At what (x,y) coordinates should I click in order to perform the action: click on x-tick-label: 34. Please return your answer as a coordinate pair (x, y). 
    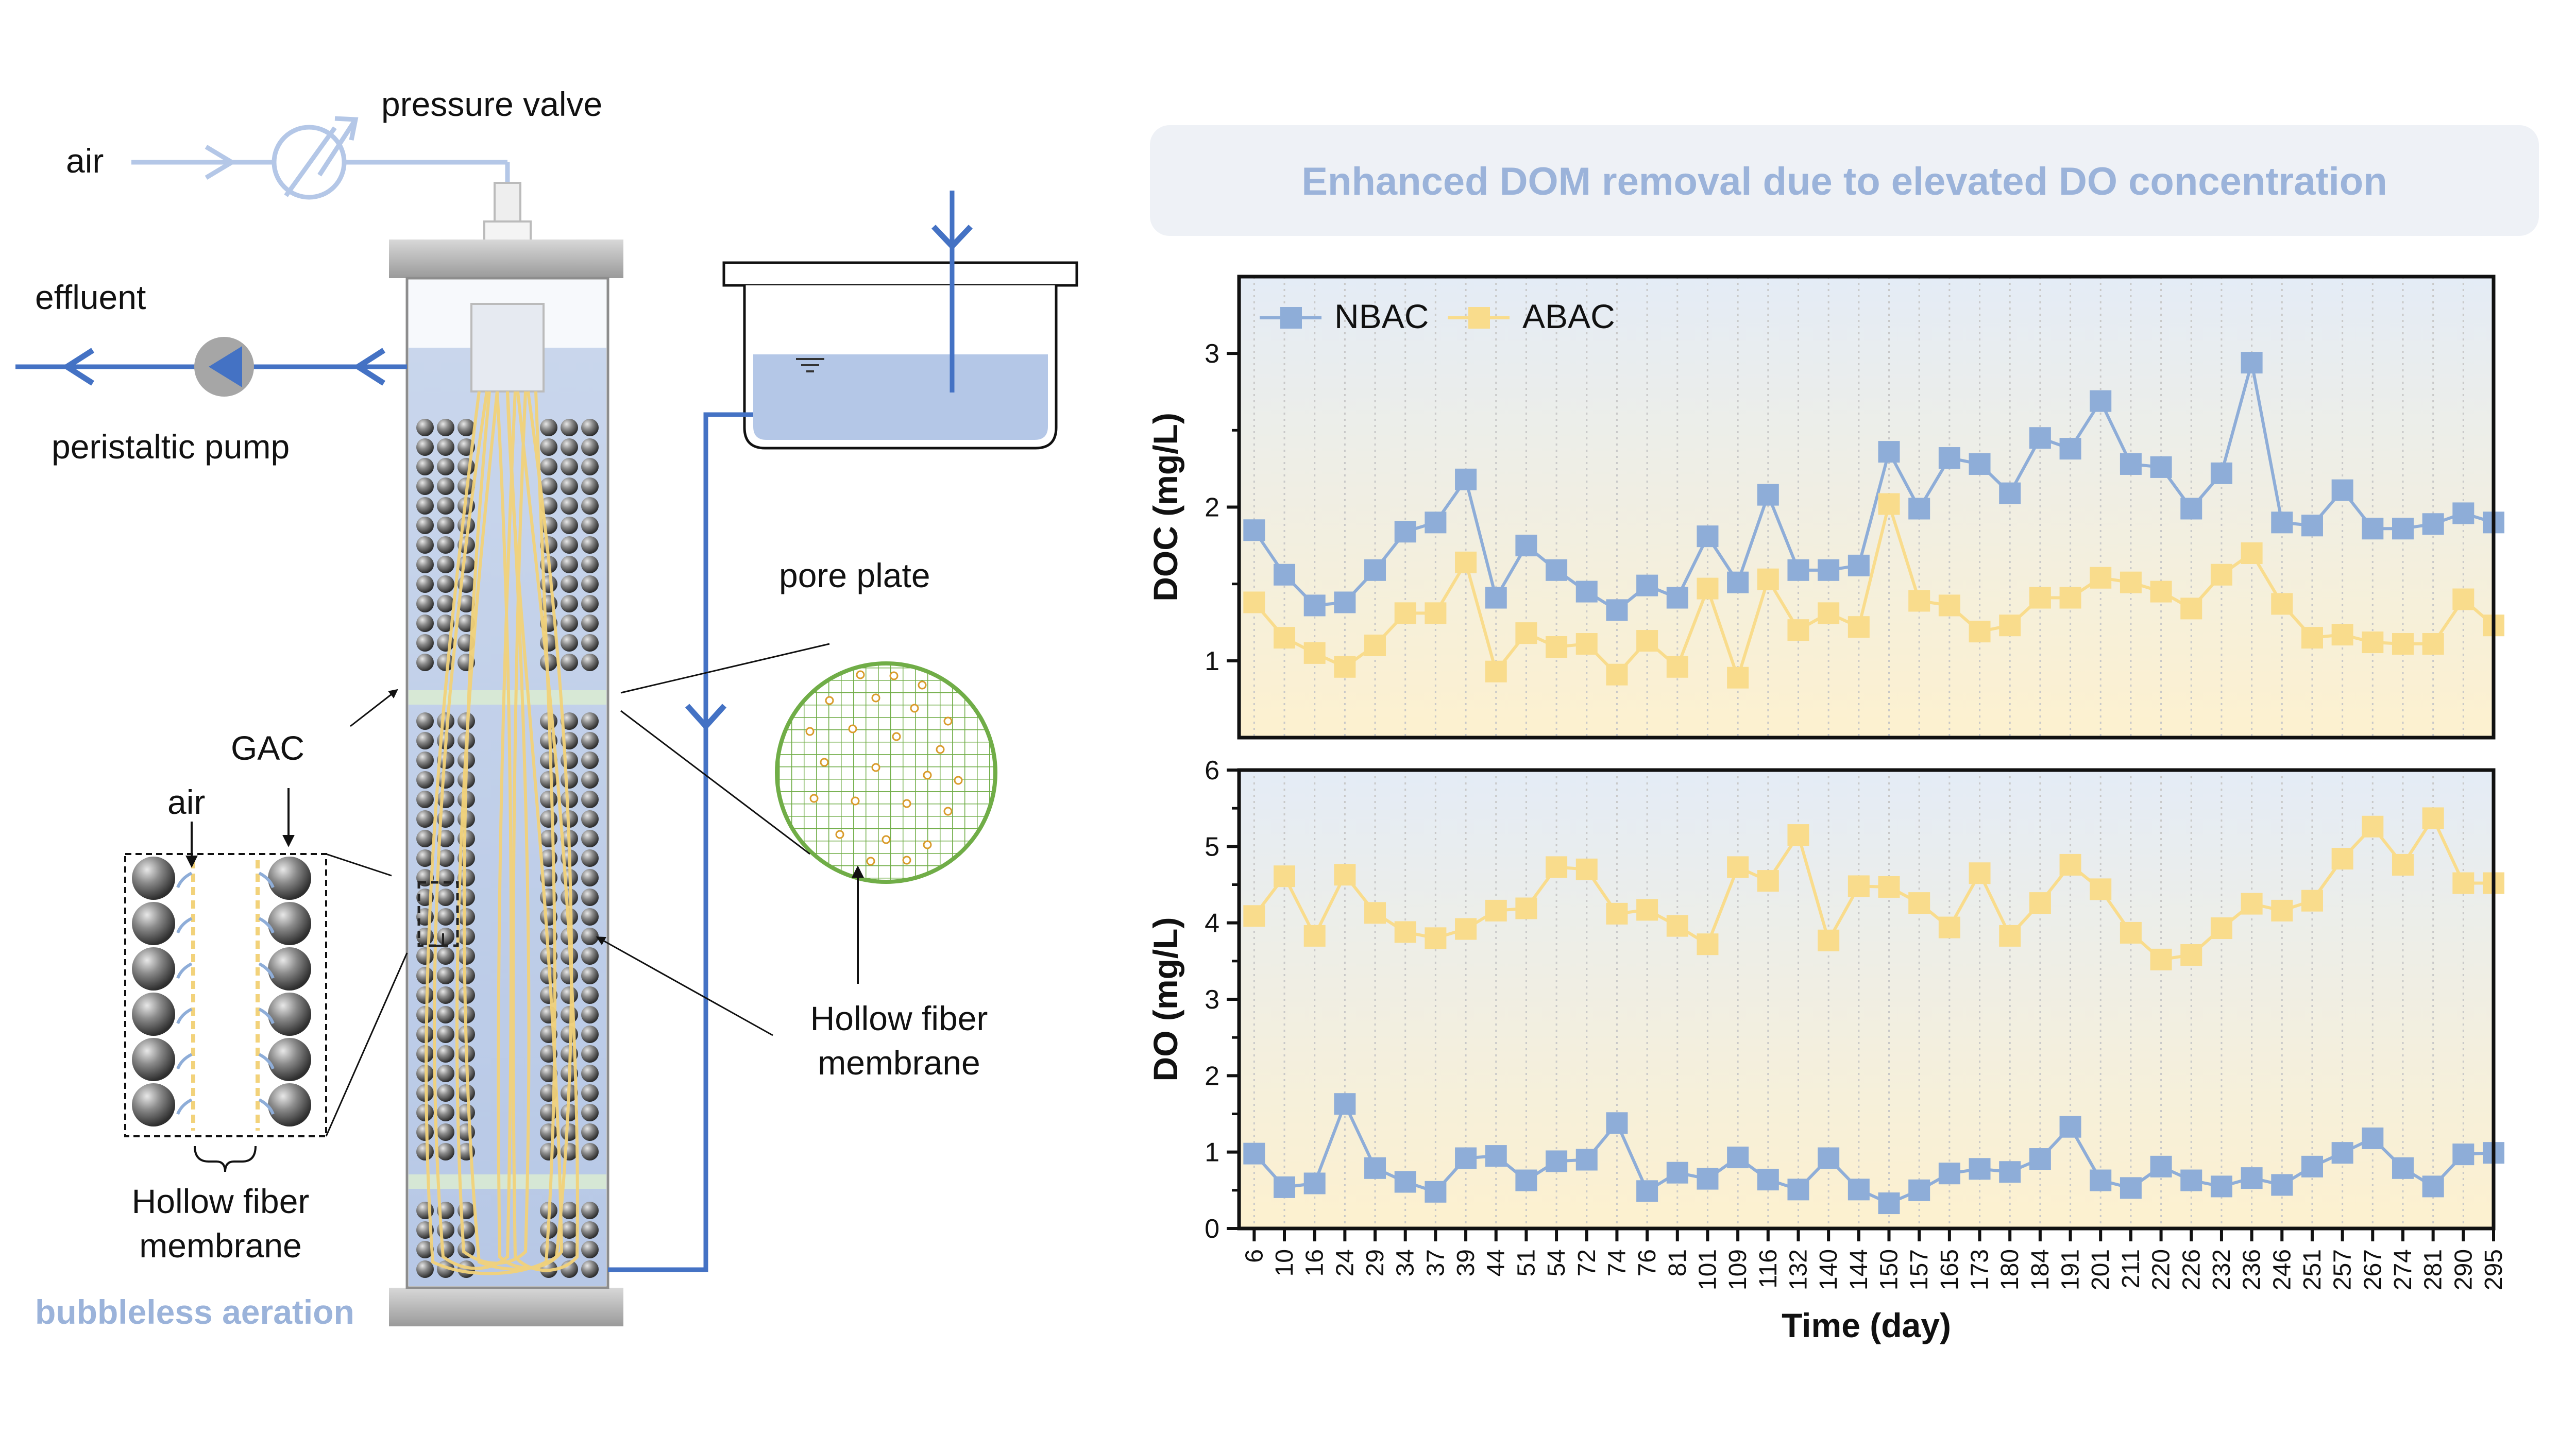
    Looking at the image, I should click on (1405, 1262).